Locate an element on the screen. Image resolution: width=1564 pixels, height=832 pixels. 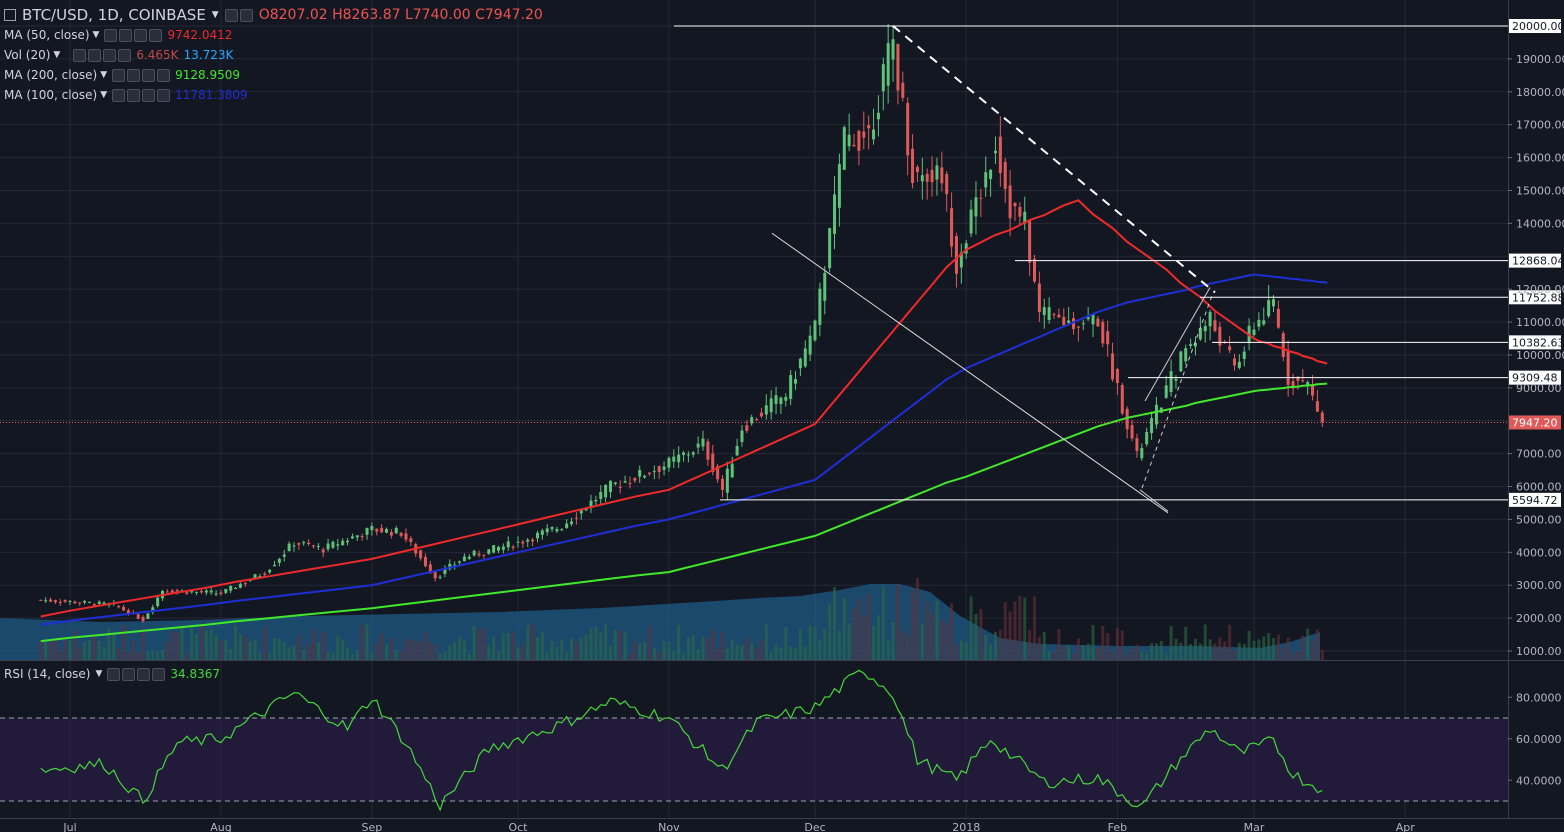
indicator-label: Vol (20) is located at coordinates (27, 55).